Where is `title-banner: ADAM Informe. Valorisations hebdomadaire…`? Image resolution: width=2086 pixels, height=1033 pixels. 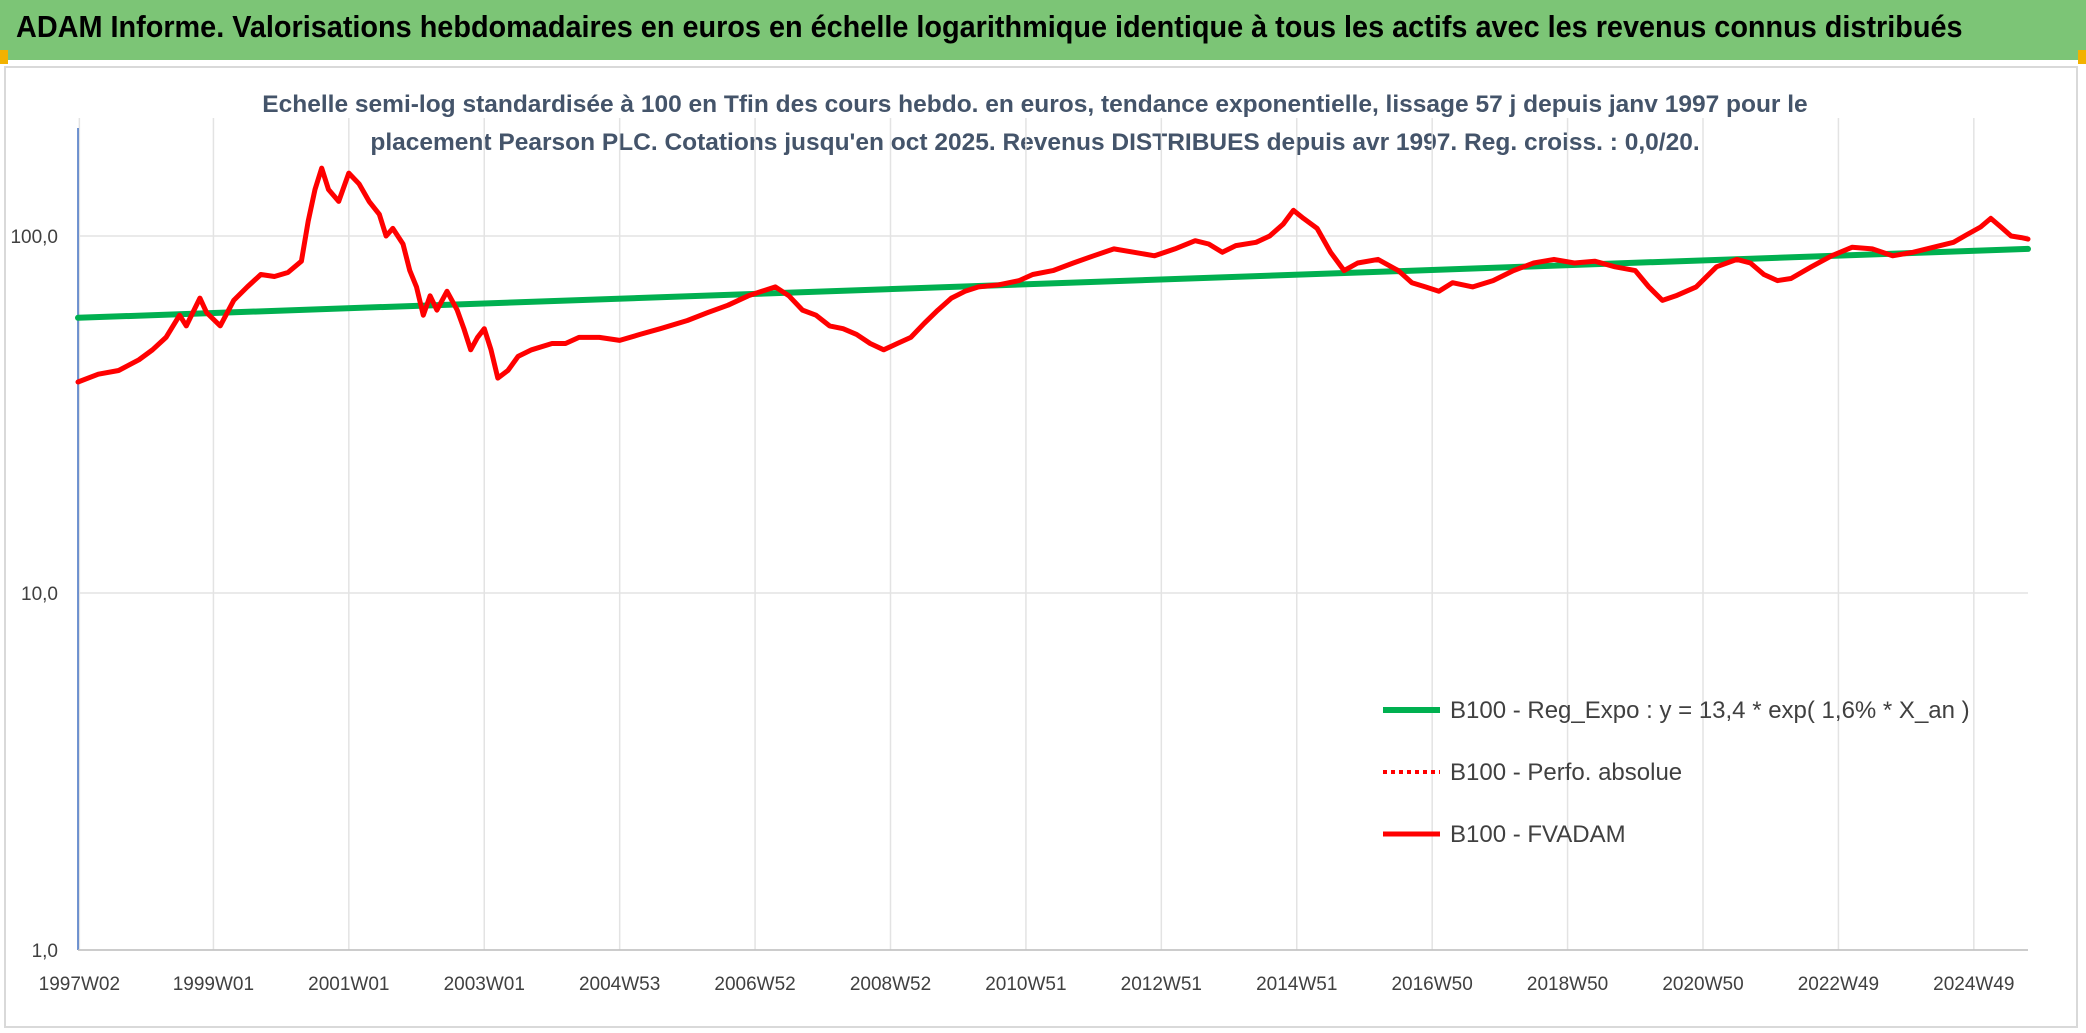 title-banner: ADAM Informe. Valorisations hebdomadaire… is located at coordinates (1043, 30).